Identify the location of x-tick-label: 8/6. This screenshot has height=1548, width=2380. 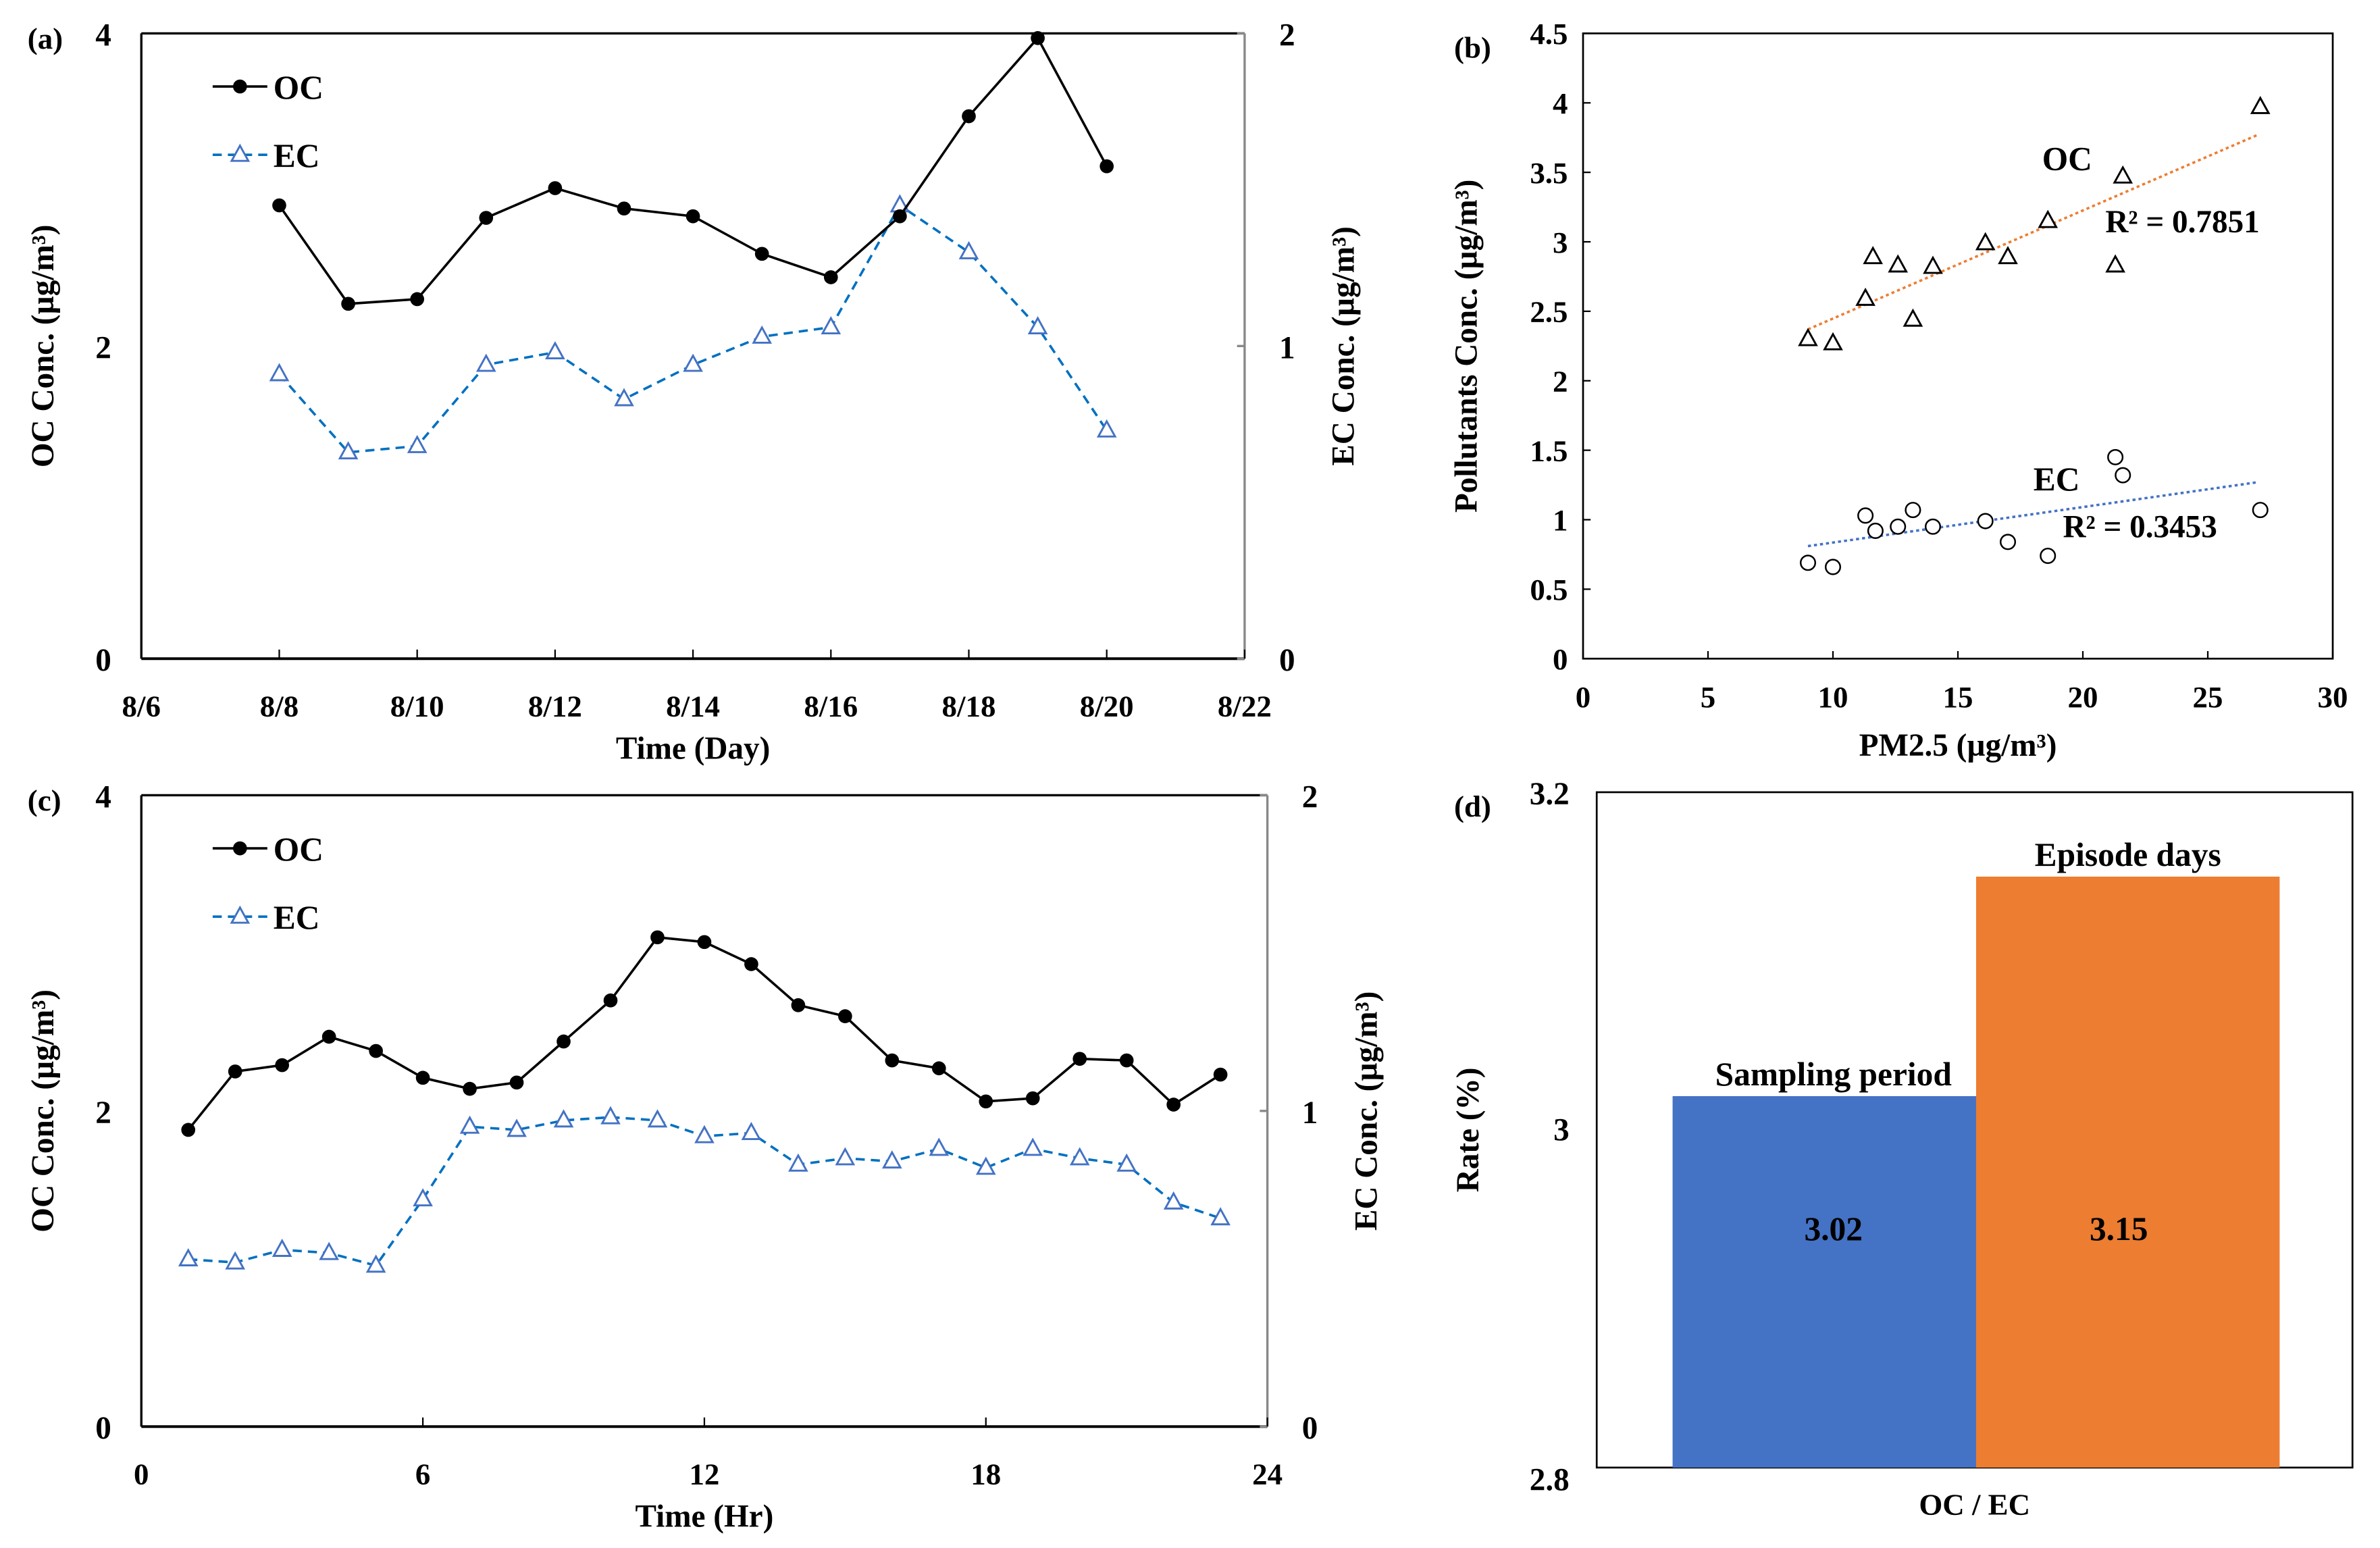
(141, 706).